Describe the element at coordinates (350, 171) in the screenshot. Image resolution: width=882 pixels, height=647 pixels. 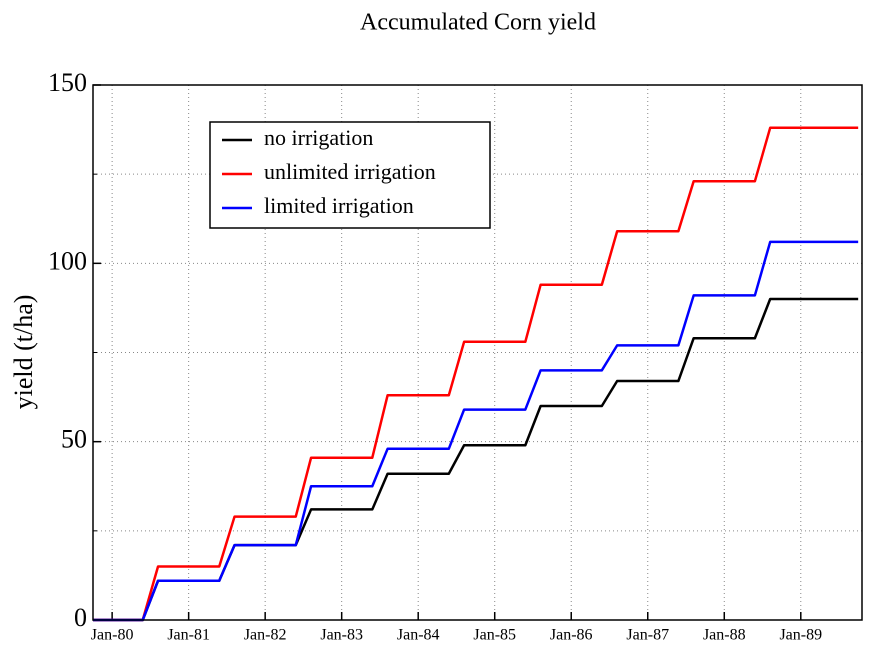
I see `legend-label: unlimited irrigation` at that location.